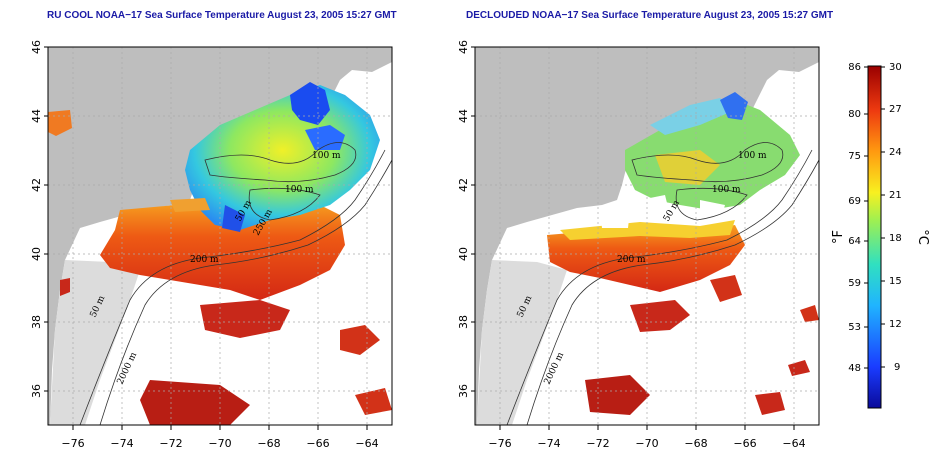 The width and height of the screenshot is (950, 475). Describe the element at coordinates (854, 241) in the screenshot. I see `fahrenheit-tick-label: 64` at that location.